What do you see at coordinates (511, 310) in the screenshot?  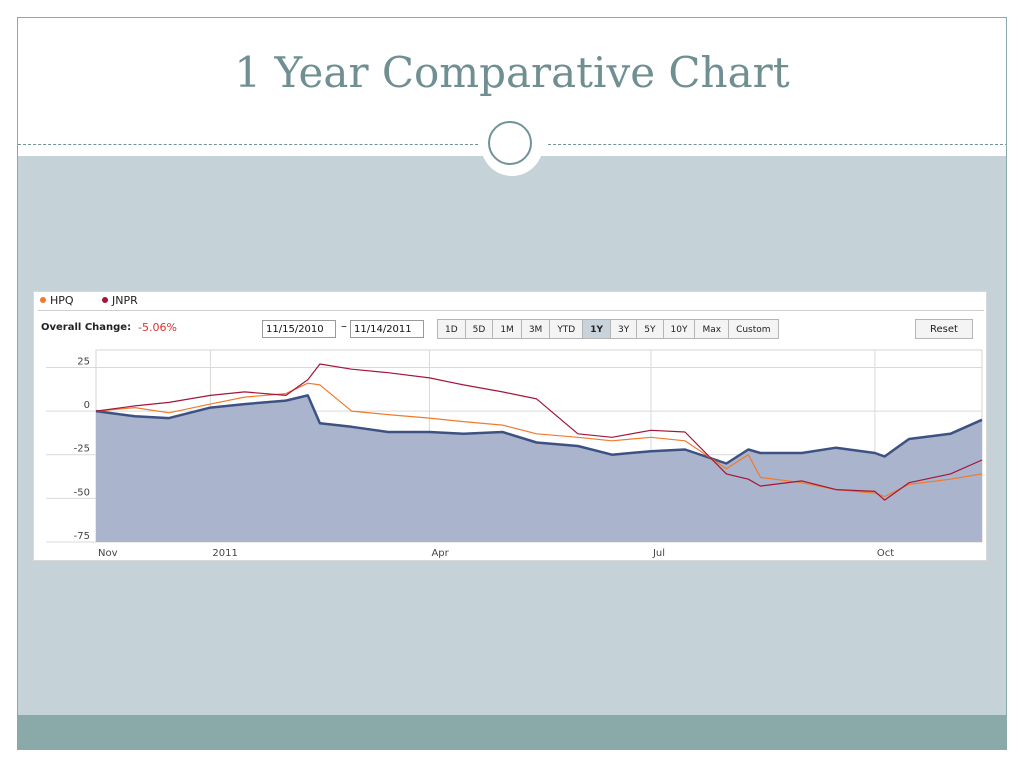 I see `legend-divider` at bounding box center [511, 310].